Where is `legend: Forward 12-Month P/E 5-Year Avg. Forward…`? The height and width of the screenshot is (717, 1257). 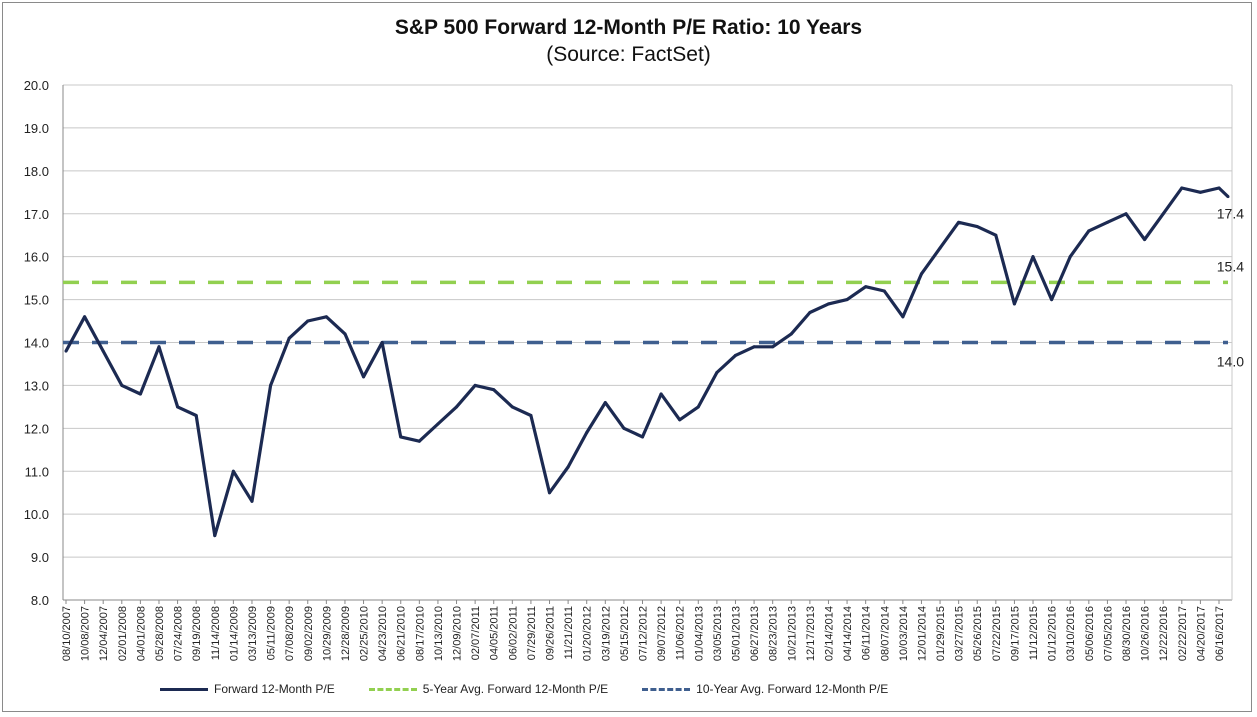 legend: Forward 12-Month P/E 5-Year Avg. Forward… is located at coordinates (524, 689).